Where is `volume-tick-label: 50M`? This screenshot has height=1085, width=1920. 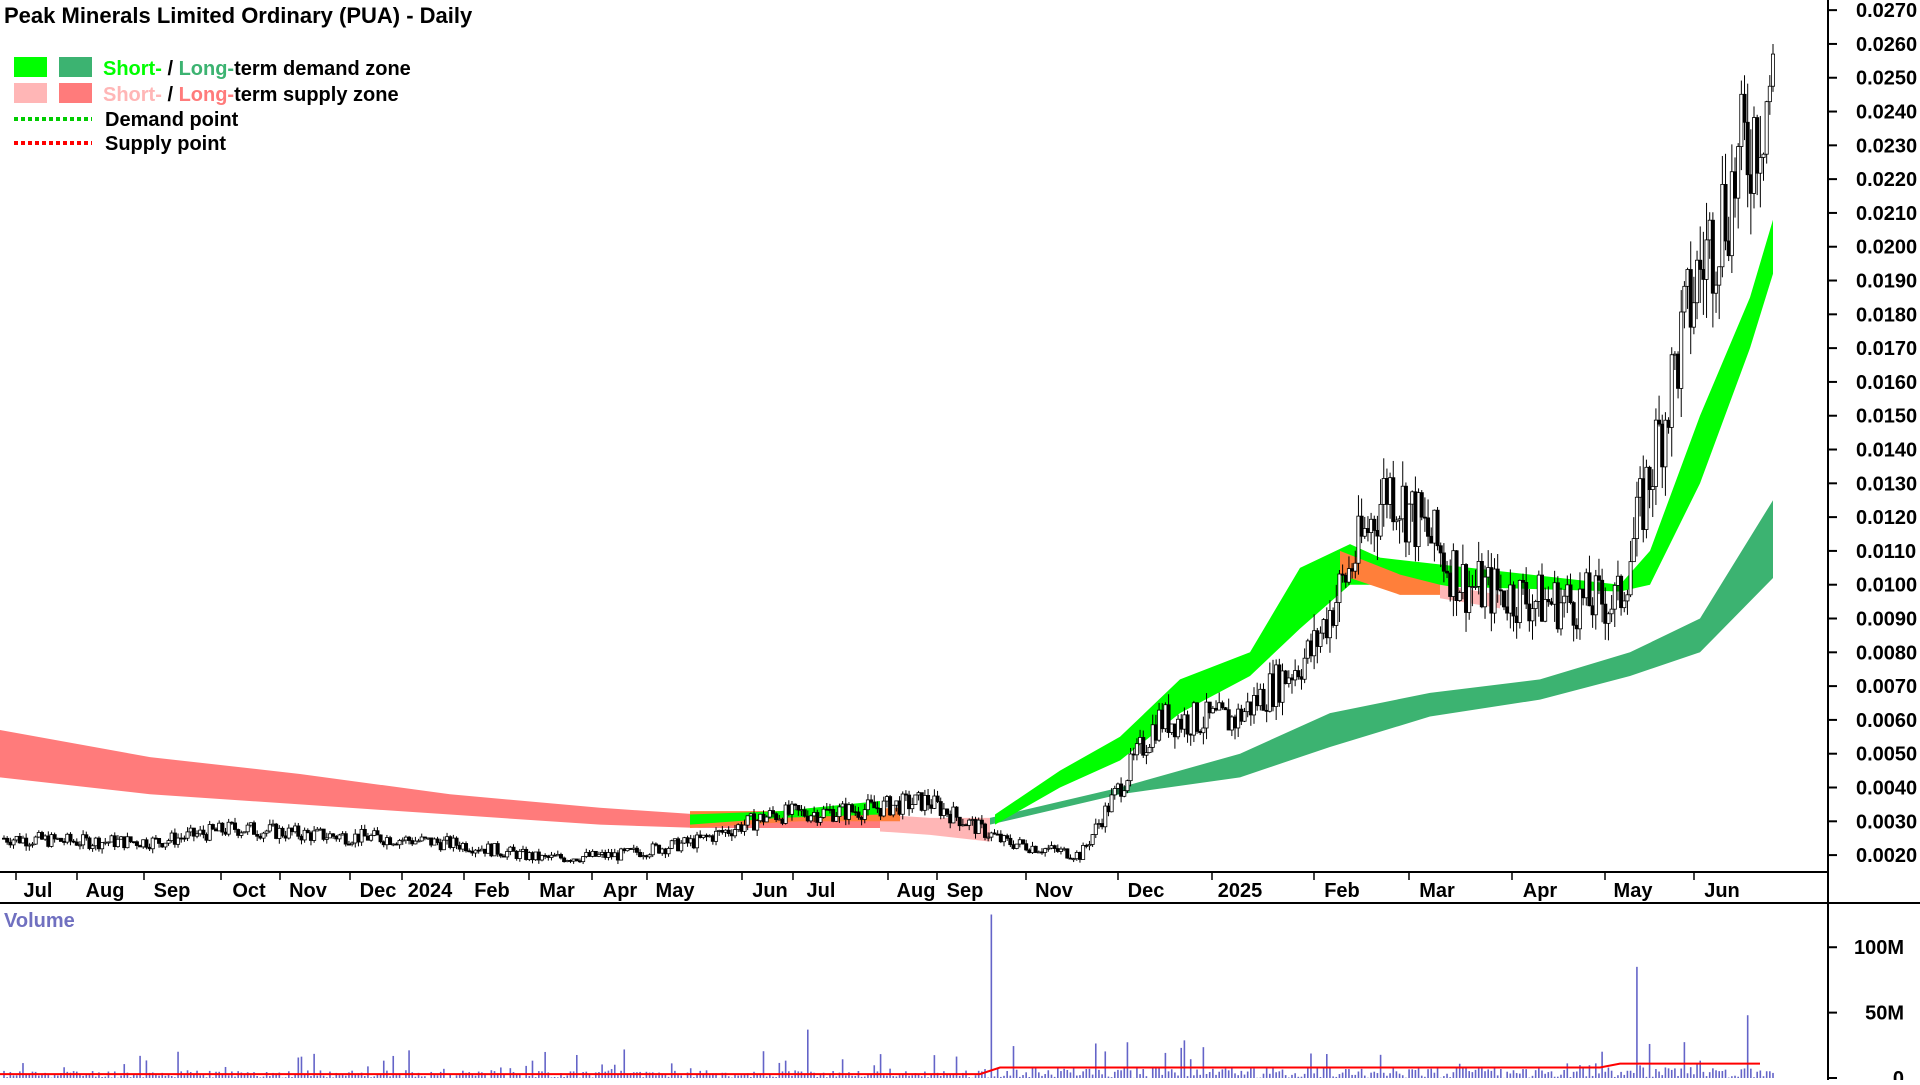
volume-tick-label: 50M is located at coordinates (1884, 1014).